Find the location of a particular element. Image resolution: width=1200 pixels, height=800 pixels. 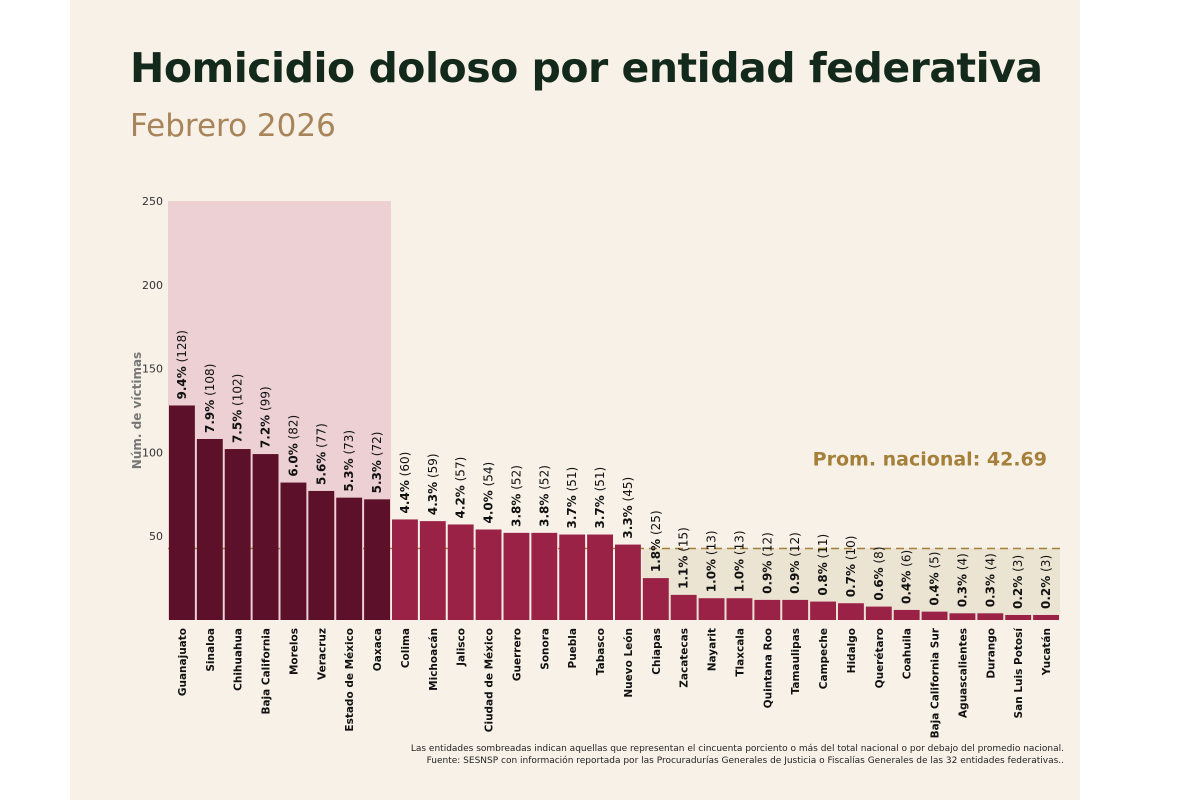

x-tick-label: Oaxaca is located at coordinates (378, 649).